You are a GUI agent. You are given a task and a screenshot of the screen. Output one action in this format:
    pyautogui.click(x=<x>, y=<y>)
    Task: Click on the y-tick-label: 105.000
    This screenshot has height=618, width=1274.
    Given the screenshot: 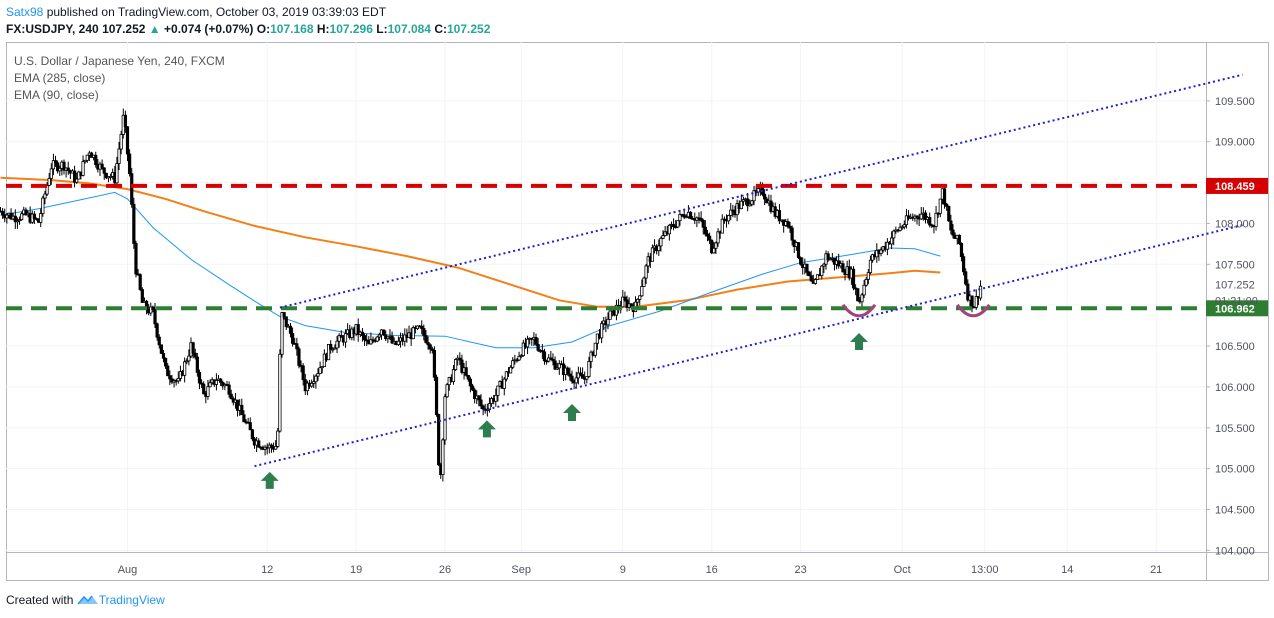 What is the action you would take?
    pyautogui.click(x=1235, y=470)
    